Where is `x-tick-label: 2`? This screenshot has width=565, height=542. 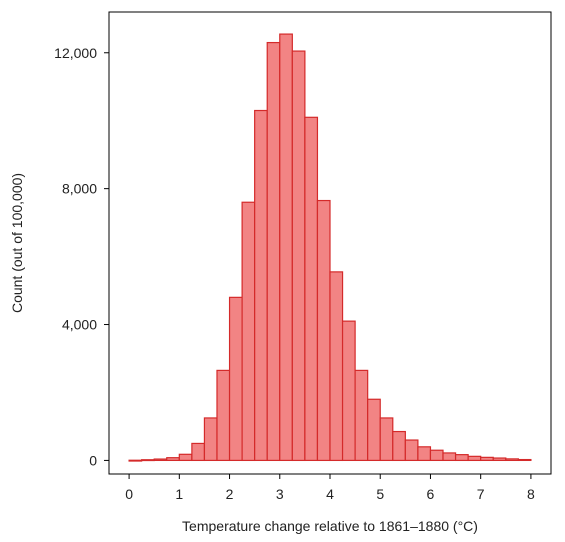
x-tick-label: 2 is located at coordinates (230, 494).